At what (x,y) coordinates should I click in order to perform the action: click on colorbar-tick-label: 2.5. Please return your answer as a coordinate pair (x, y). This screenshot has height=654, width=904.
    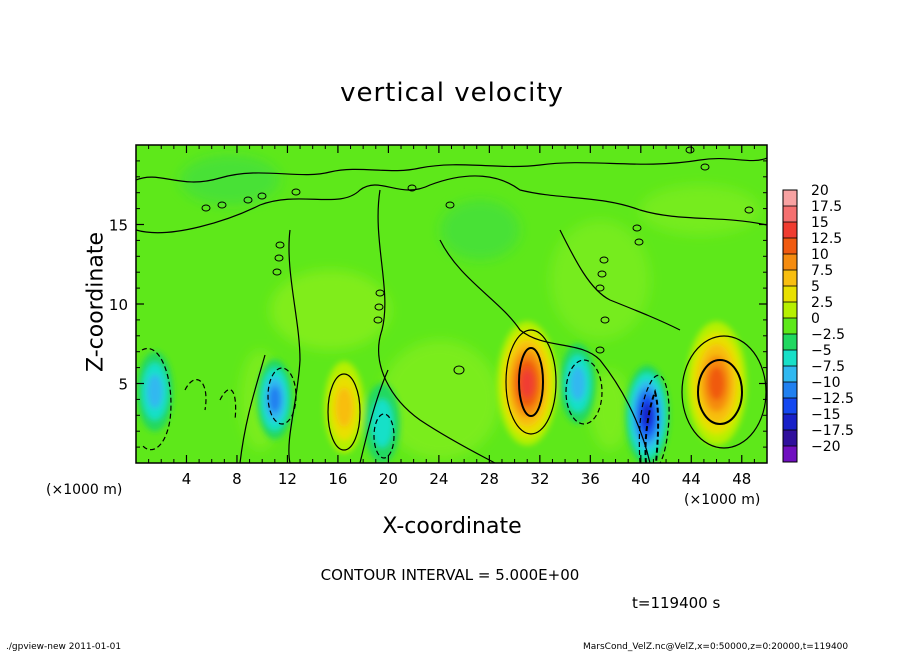
    Looking at the image, I should click on (822, 303).